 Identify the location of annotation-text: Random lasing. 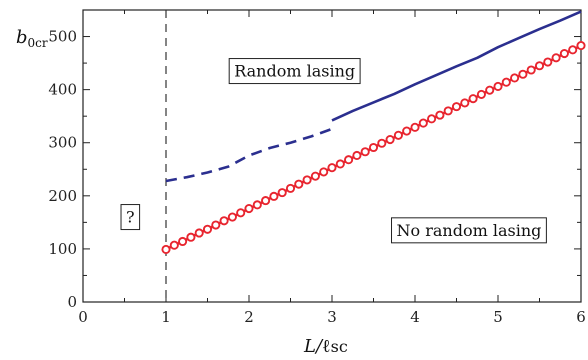
(294, 71).